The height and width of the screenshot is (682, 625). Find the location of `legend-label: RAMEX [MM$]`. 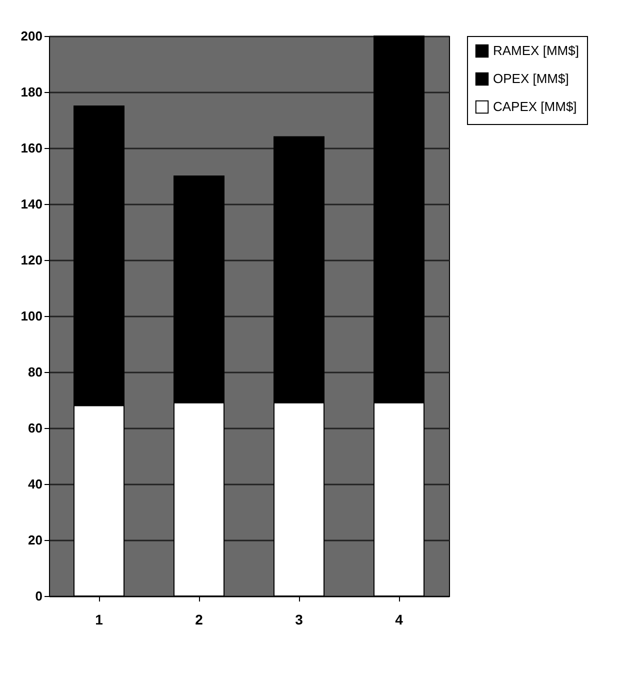

legend-label: RAMEX [MM$] is located at coordinates (536, 50).